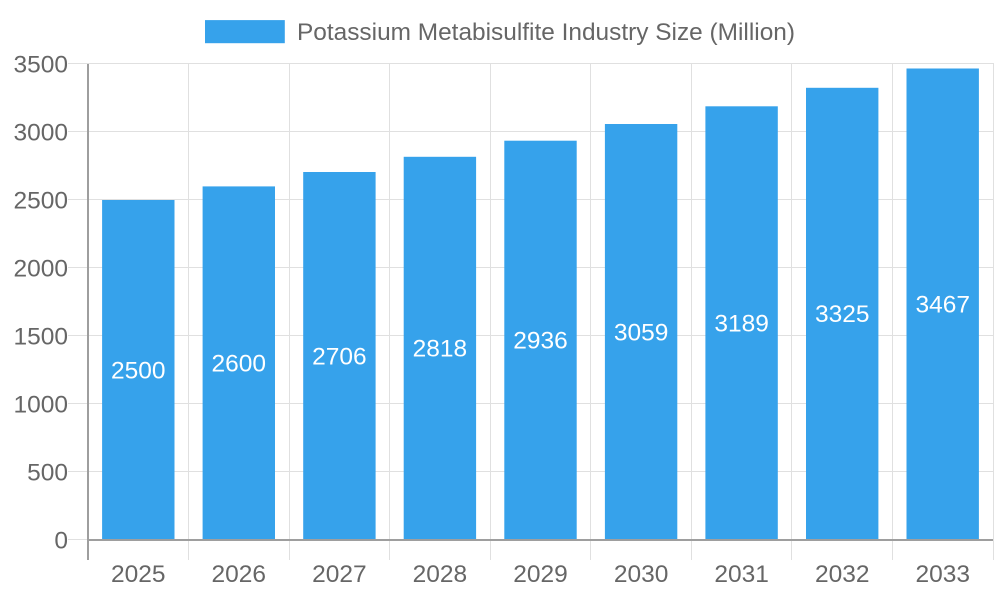 Image resolution: width=1000 pixels, height=605 pixels. I want to click on svg-text: 0, so click(61, 540).